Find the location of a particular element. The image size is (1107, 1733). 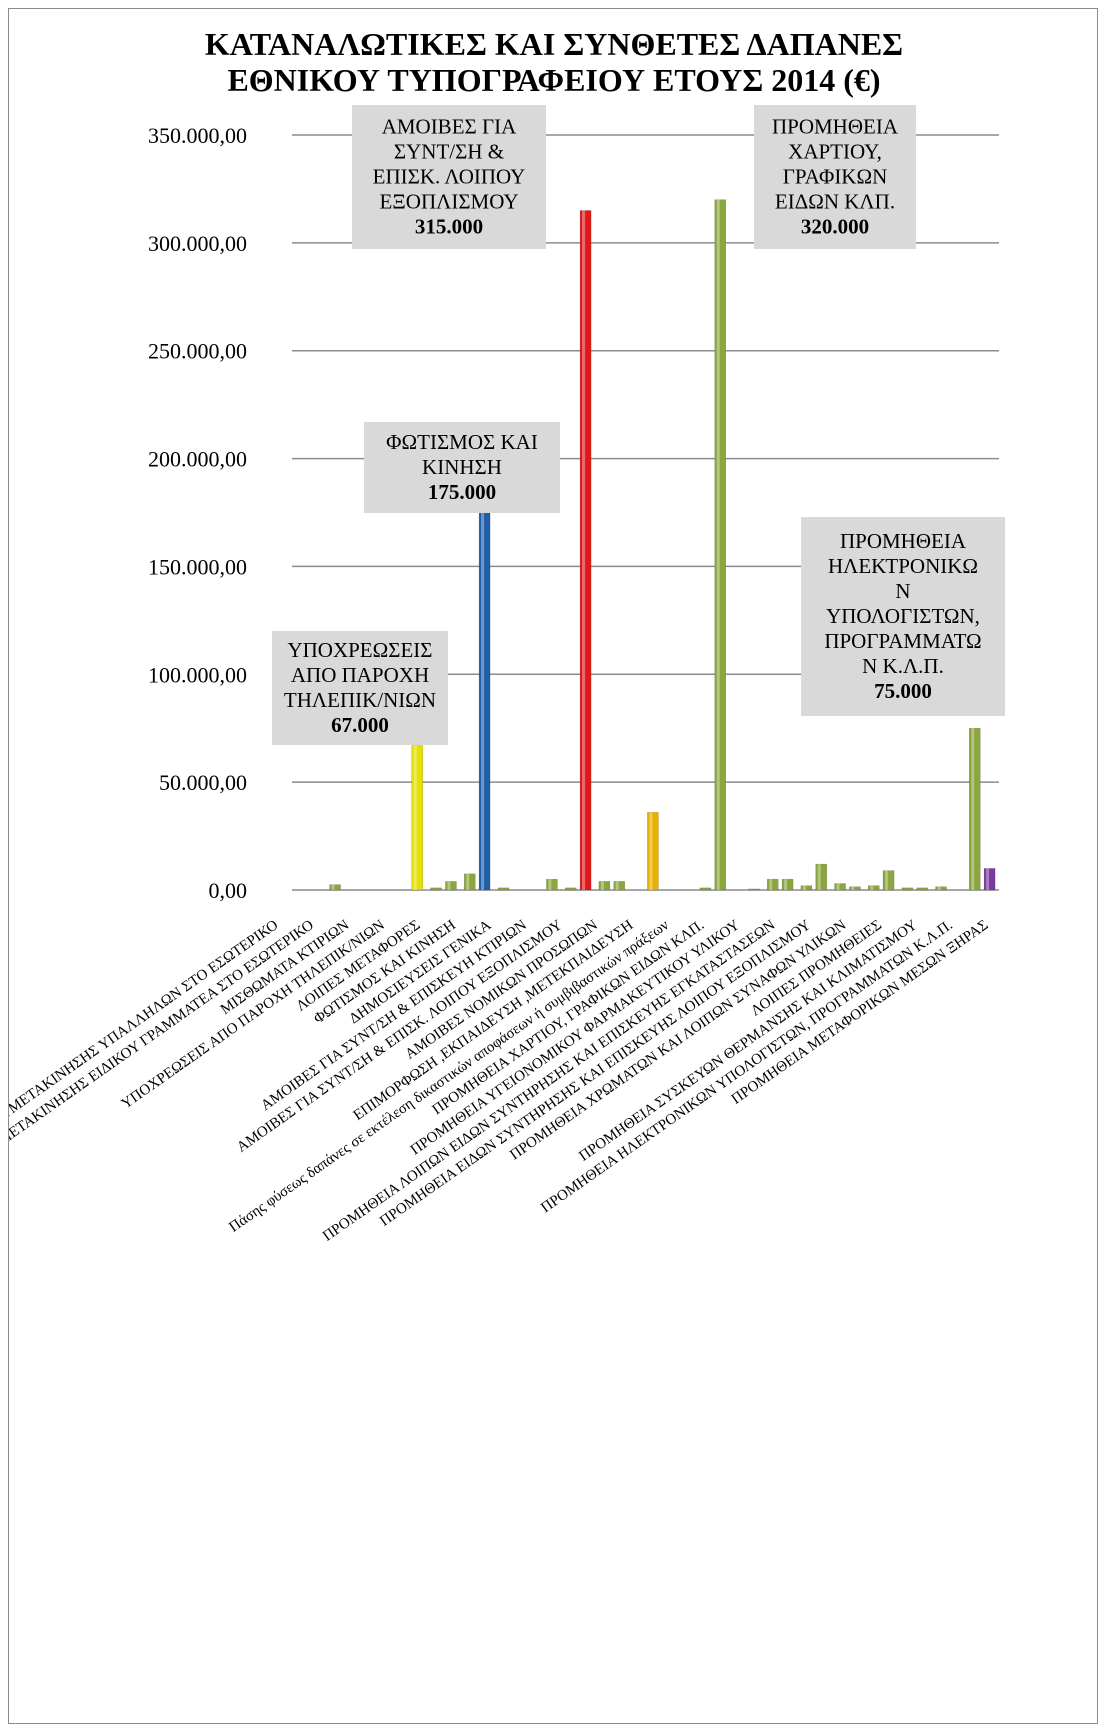

callout-label: ΥΠΟΛΟΓΙΣΤΩΝ, is located at coordinates (903, 616).